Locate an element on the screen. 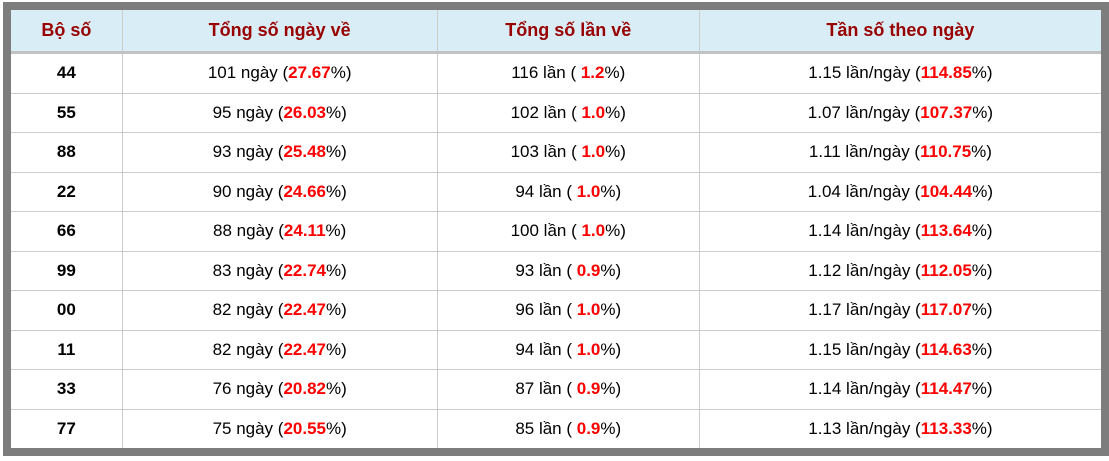 This screenshot has height=461, width=1109. frequency-cell: 1.04 lần/ngày (104.44%) is located at coordinates (900, 192).